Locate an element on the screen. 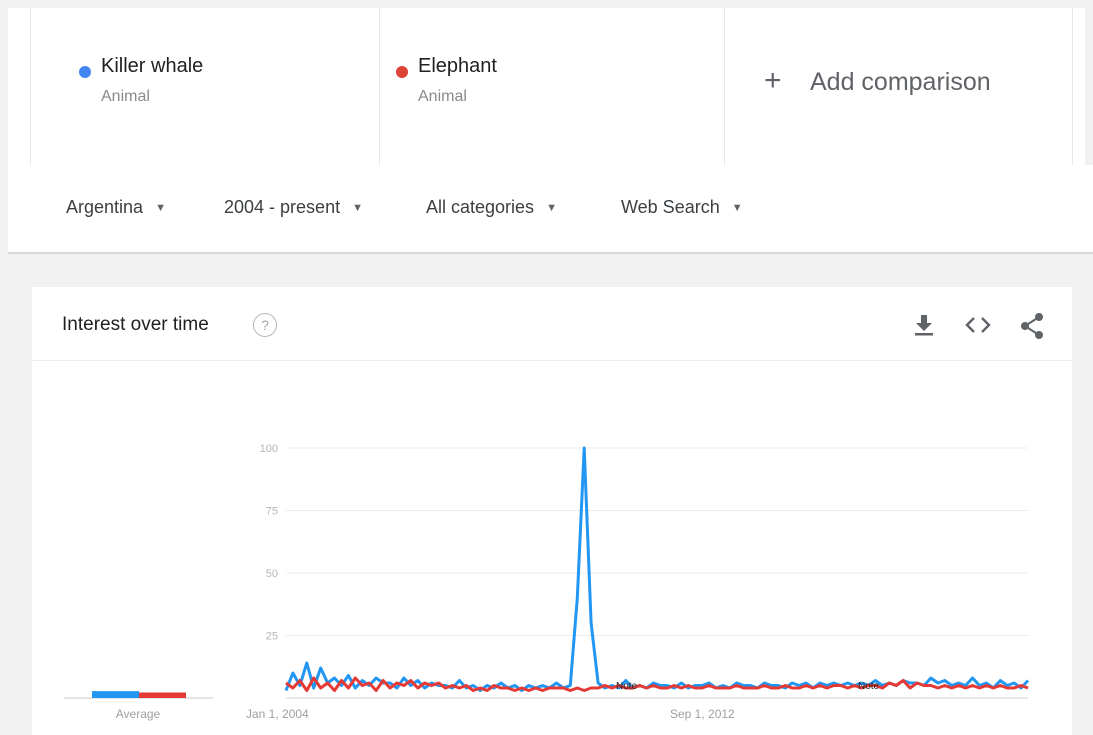  series-line-elephant is located at coordinates (657, 684).